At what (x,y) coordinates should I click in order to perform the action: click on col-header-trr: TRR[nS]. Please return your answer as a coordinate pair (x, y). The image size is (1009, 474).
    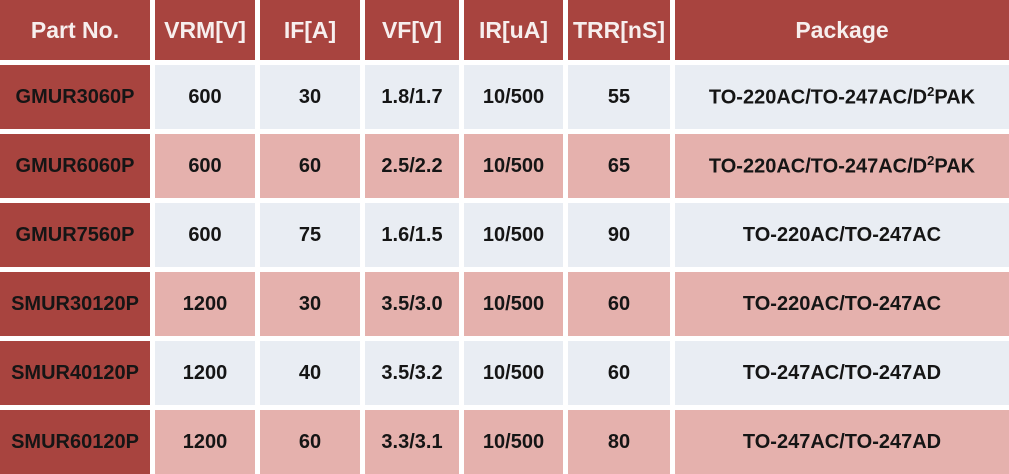
    Looking at the image, I should click on (619, 30).